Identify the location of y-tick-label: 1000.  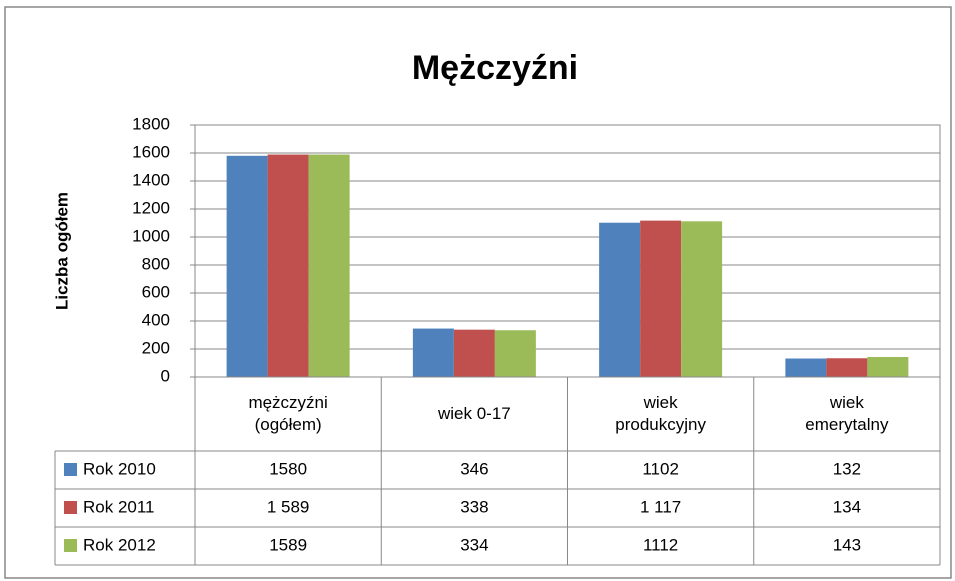
(151, 235).